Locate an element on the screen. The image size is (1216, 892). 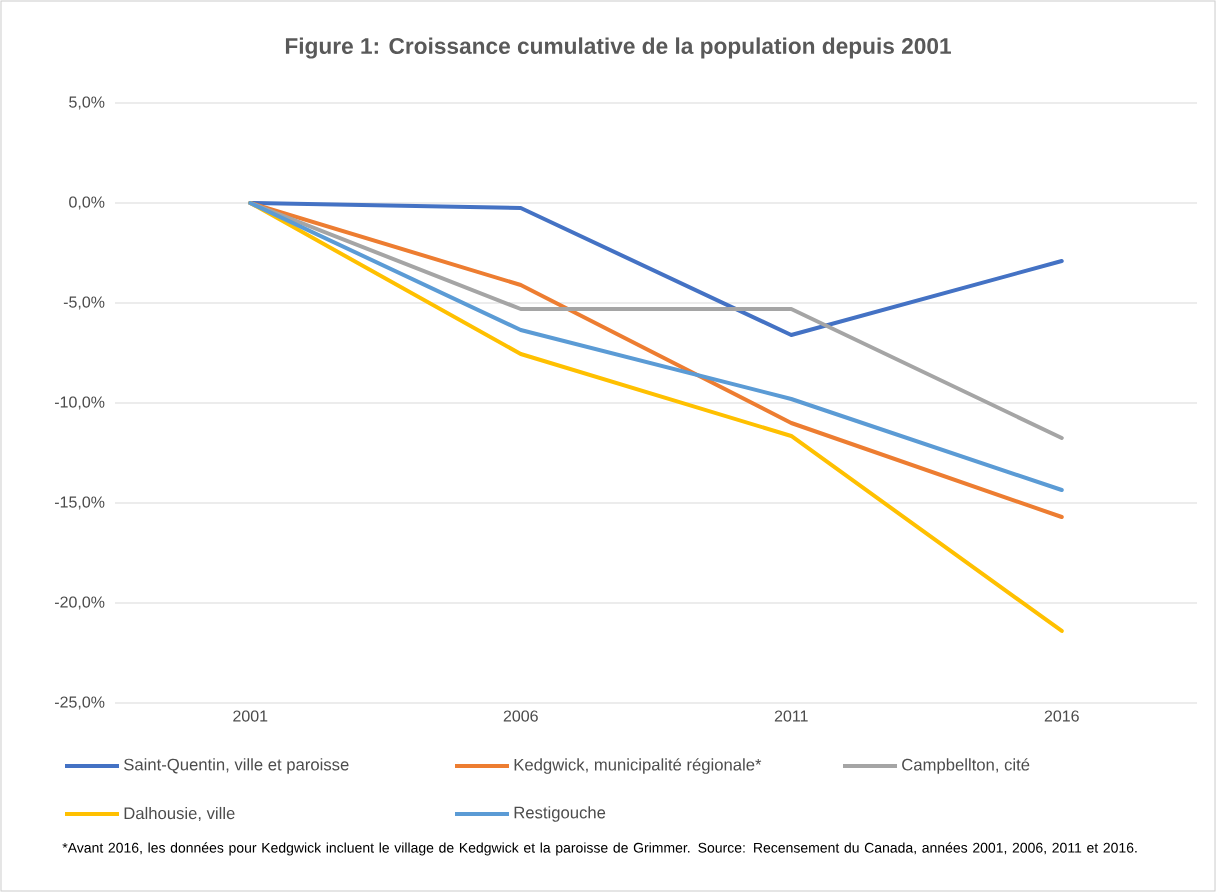
y-tick-label: 0,0% is located at coordinates (87, 203).